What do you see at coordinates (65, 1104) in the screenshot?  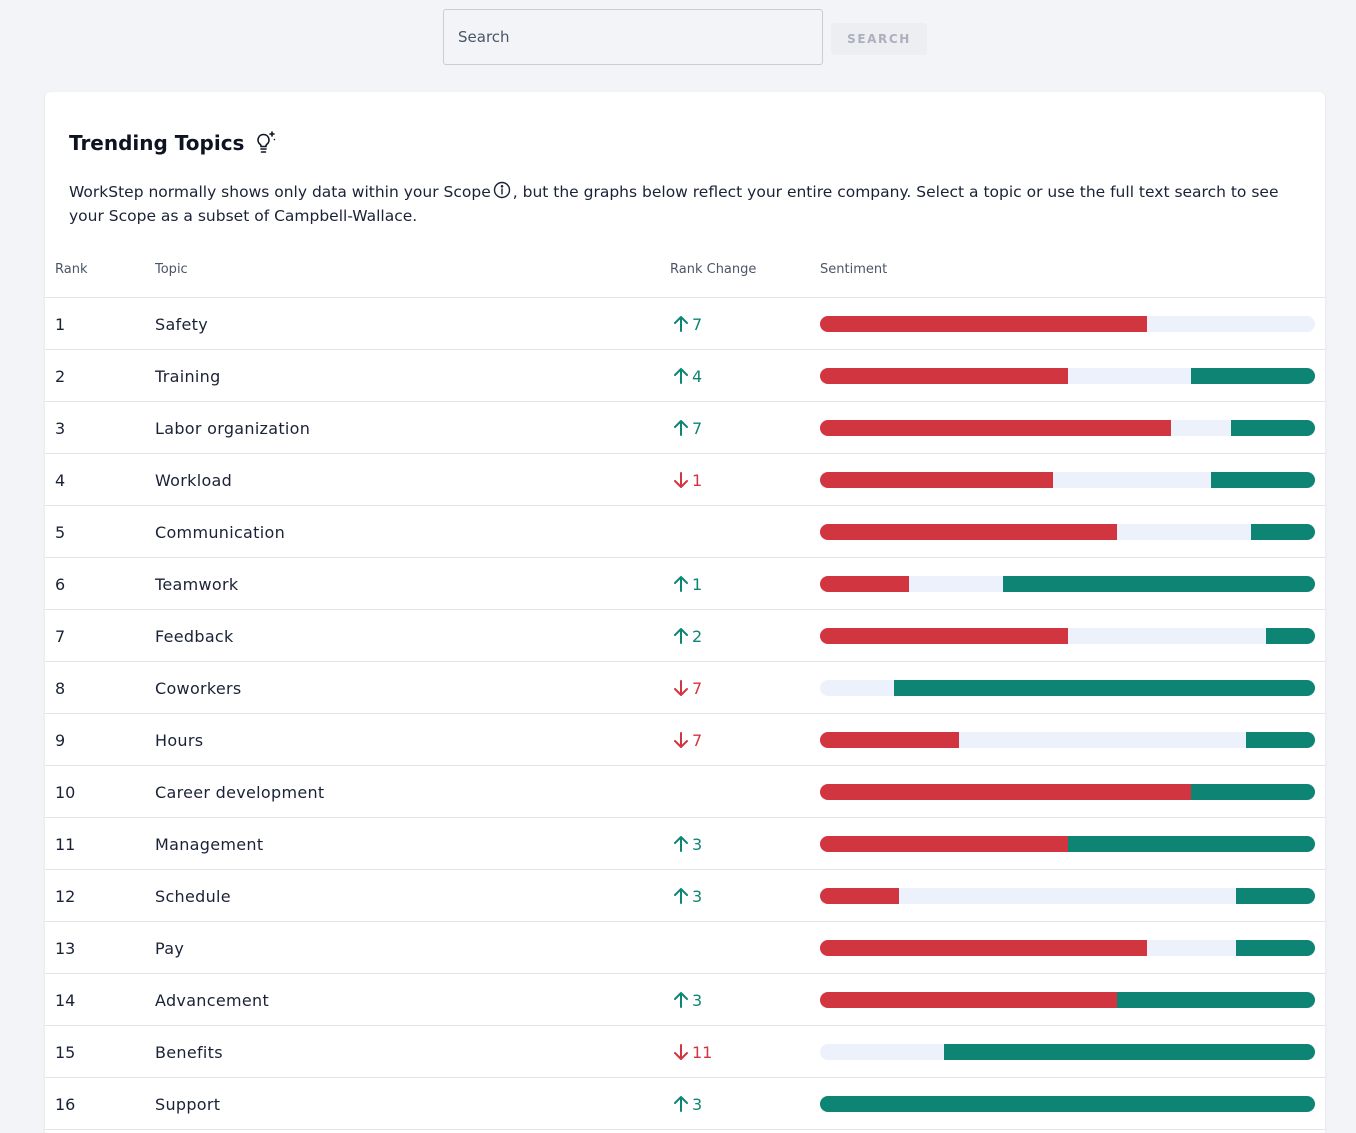 I see `rank-cell: 16` at bounding box center [65, 1104].